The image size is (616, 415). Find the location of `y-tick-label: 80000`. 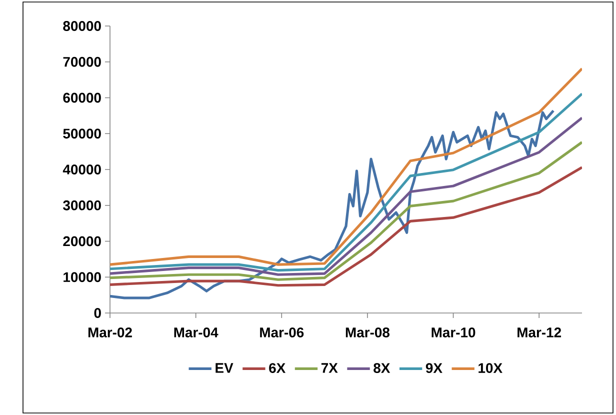

y-tick-label: 80000 is located at coordinates (82, 26).